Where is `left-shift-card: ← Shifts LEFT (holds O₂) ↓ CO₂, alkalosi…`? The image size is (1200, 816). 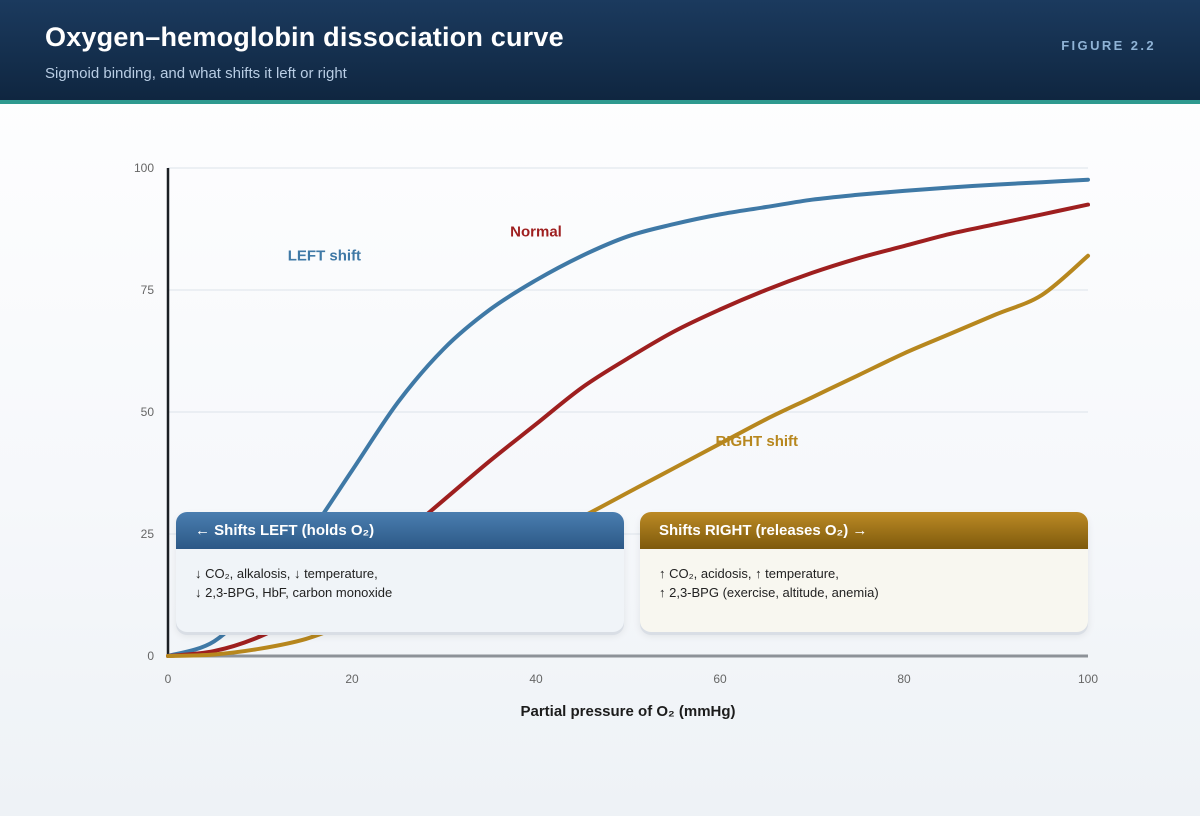 left-shift-card: ← Shifts LEFT (holds O₂) ↓ CO₂, alkalosi… is located at coordinates (400, 572).